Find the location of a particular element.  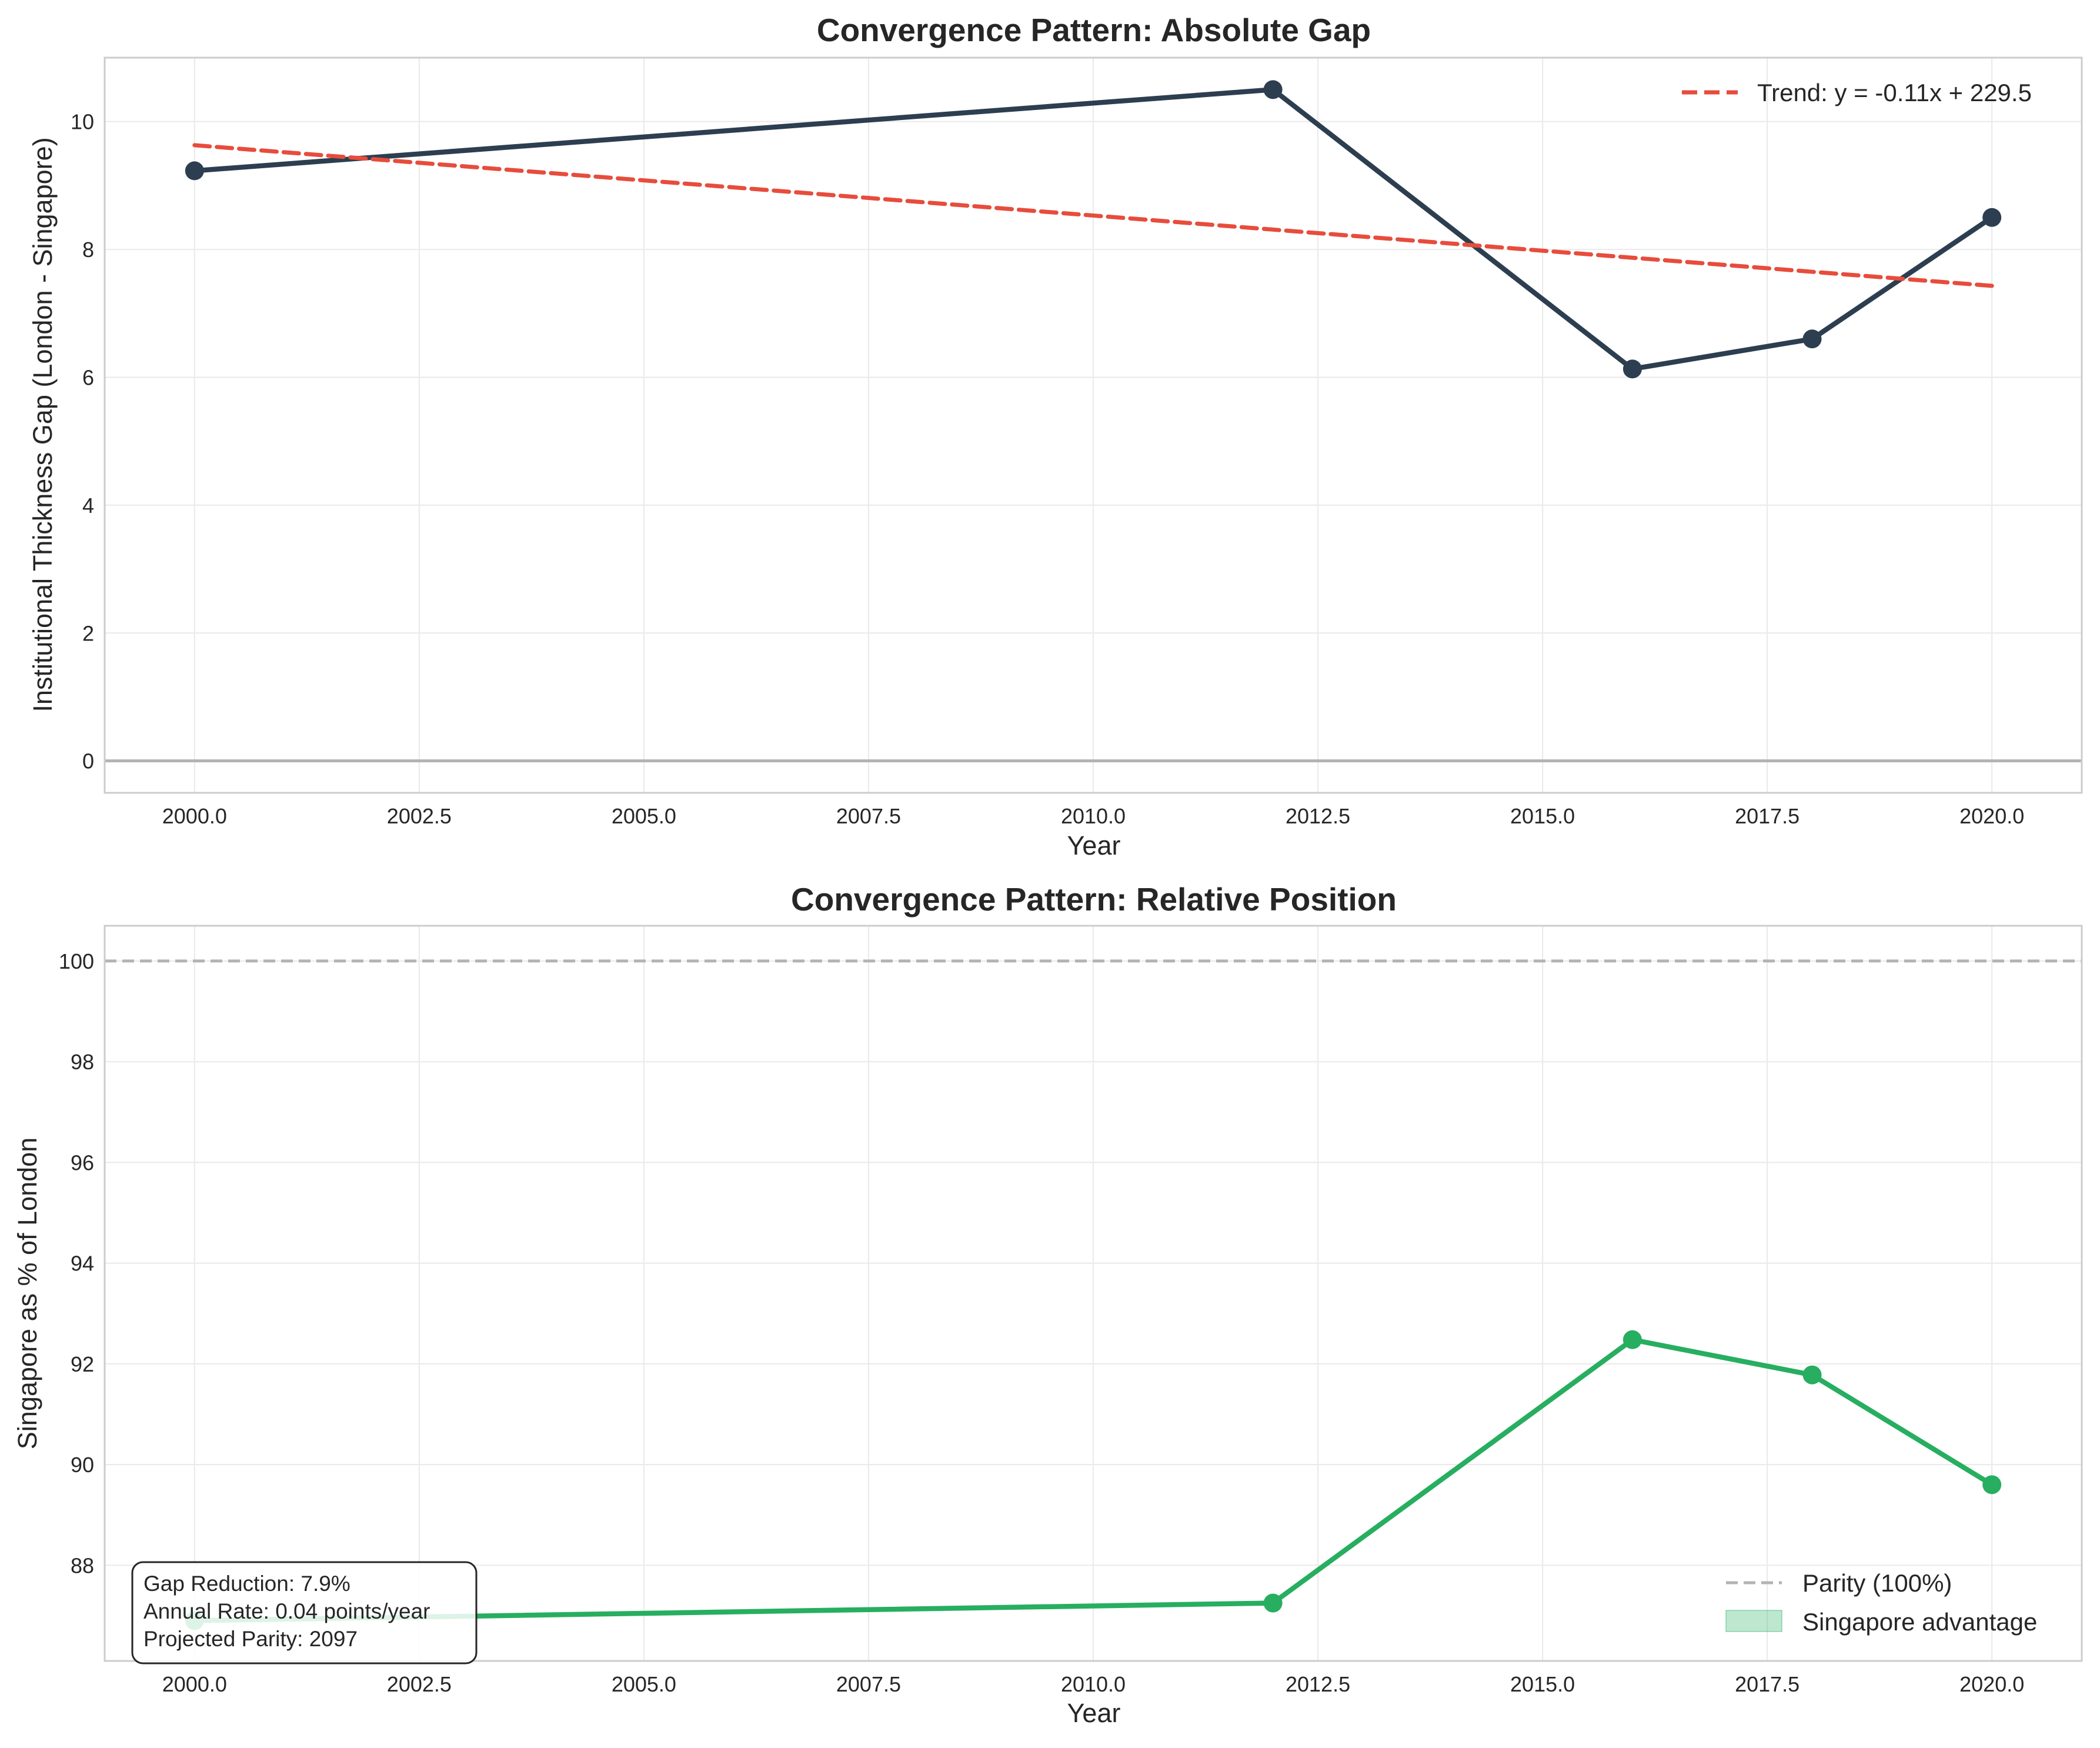

y-axis-label: Singapore as % of London is located at coordinates (27, 1293).